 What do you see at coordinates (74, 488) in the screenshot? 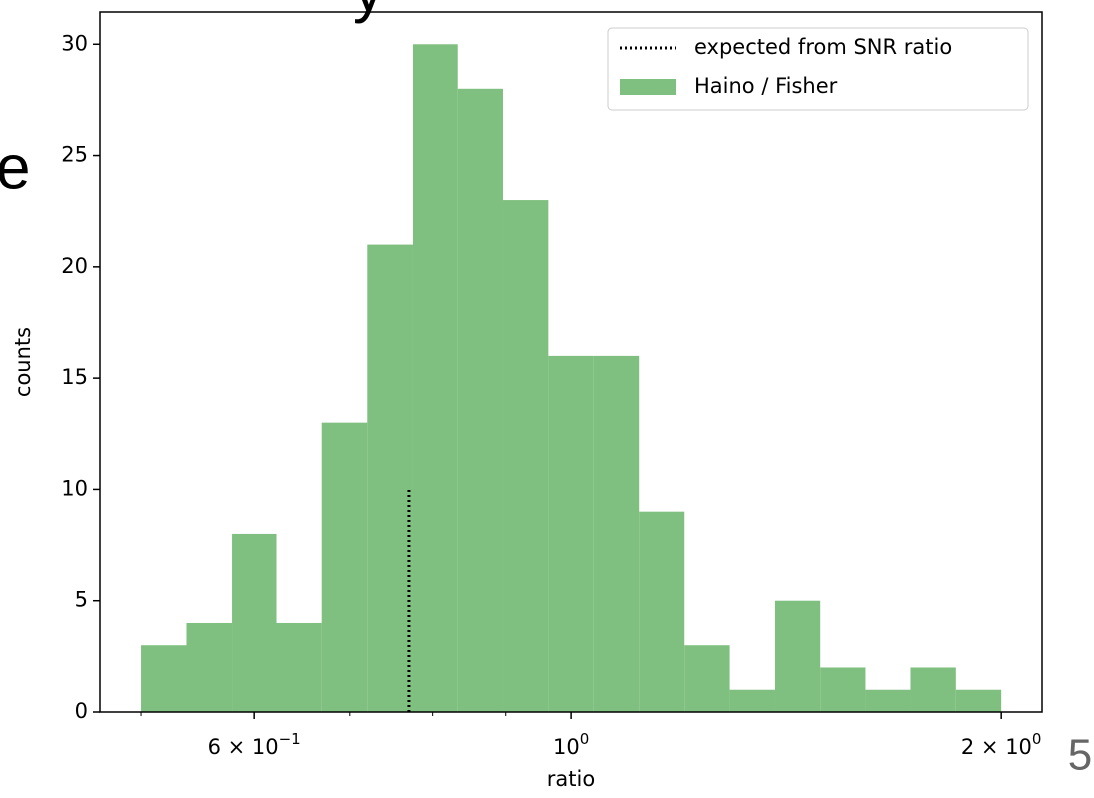
I see `y-tick-label: 10` at bounding box center [74, 488].